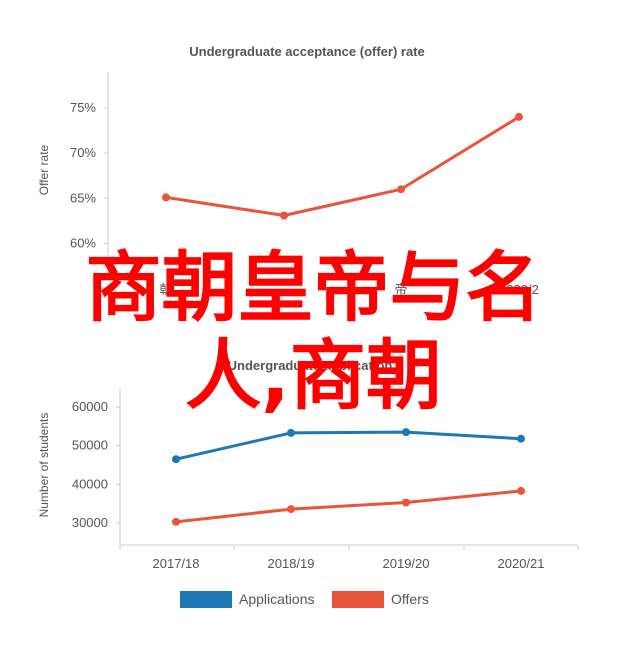  I want to click on y-tick-label: 60000, so click(90, 406).